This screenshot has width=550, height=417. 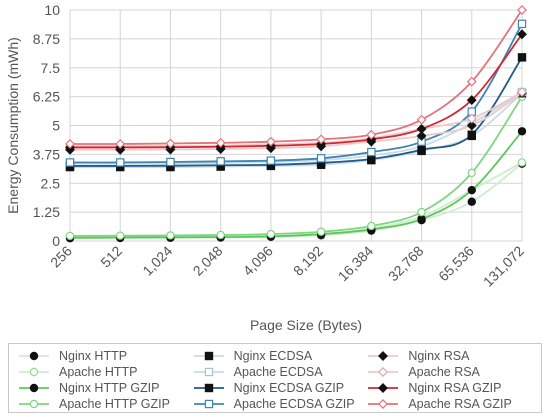 What do you see at coordinates (157, 260) in the screenshot?
I see `x-tick-label: 1,024` at bounding box center [157, 260].